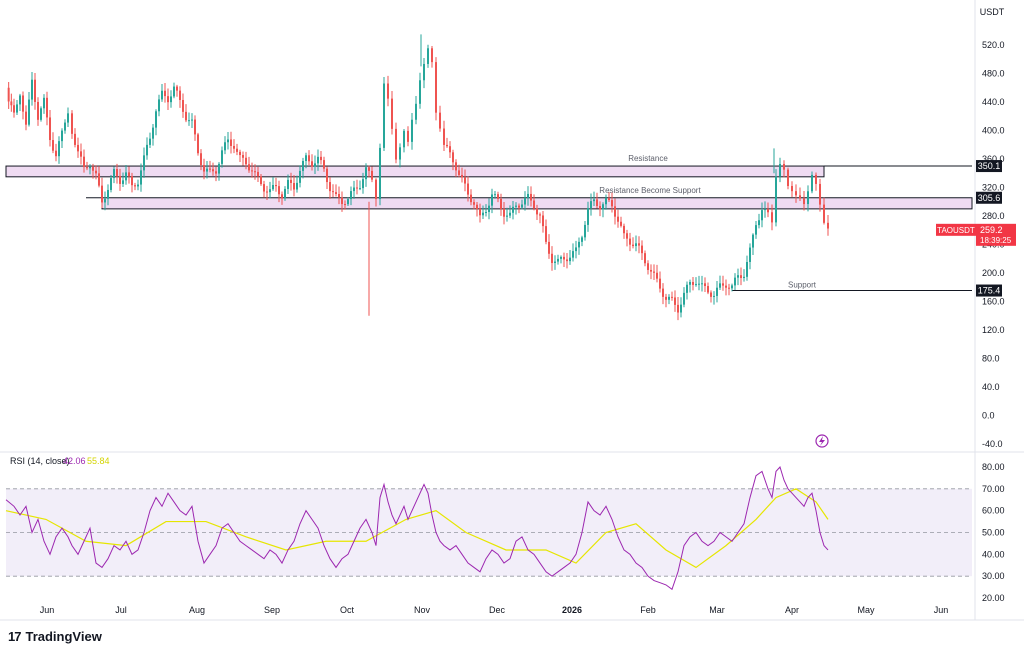  What do you see at coordinates (494, 610) in the screenshot?
I see `time-axis: Jun Jul Aug Sep Oct Nov Dec 2026 Feb Mar Apr May Jun` at bounding box center [494, 610].